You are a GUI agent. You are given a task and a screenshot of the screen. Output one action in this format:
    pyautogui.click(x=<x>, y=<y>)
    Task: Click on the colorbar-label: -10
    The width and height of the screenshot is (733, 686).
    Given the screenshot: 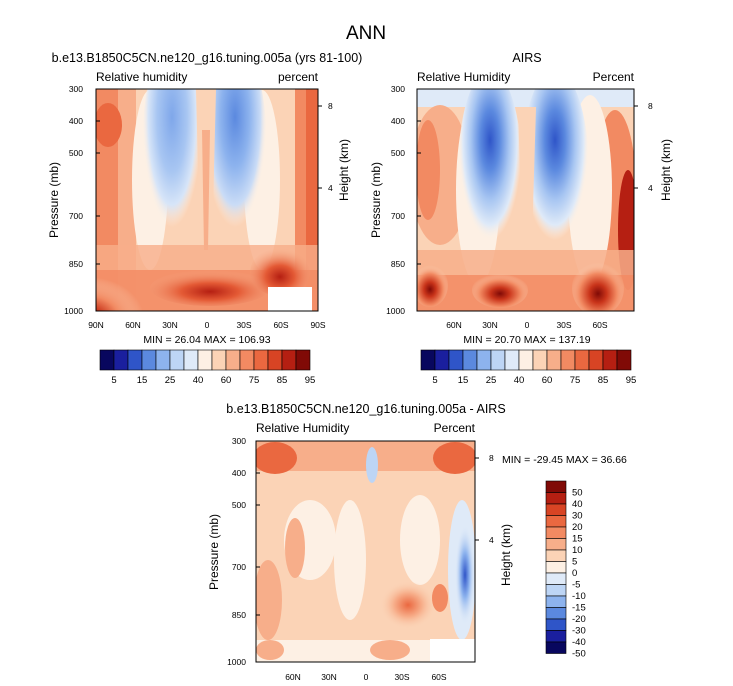 What is the action you would take?
    pyautogui.click(x=579, y=596)
    